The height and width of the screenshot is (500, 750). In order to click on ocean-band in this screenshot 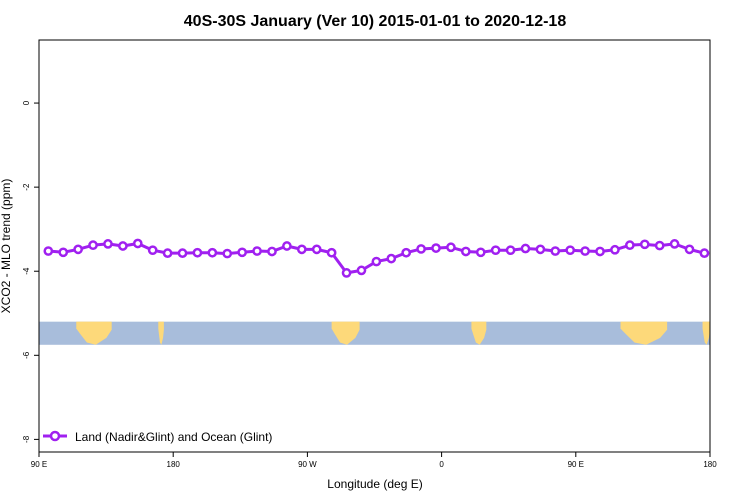, I will do `click(374, 333)`.